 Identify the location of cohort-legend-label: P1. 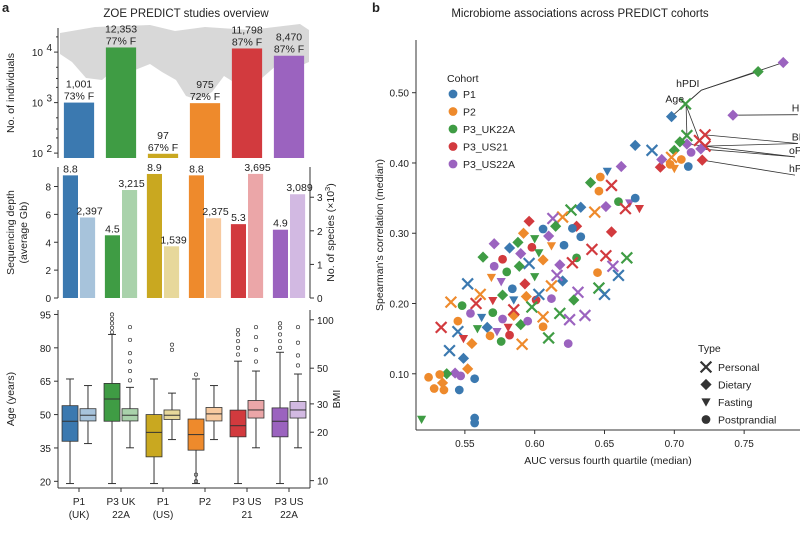
(469, 95).